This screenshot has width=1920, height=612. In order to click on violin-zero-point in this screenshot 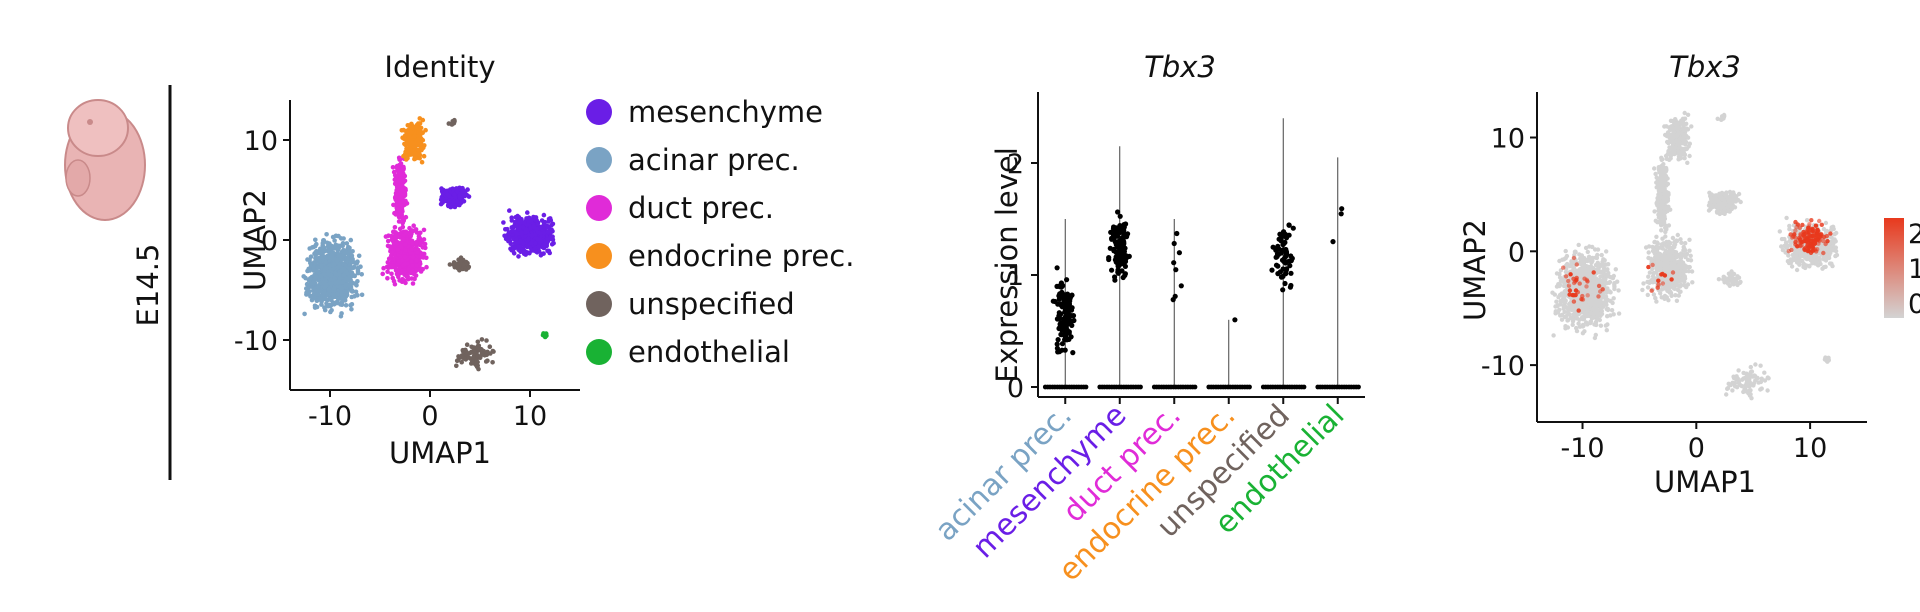, I will do `click(1304, 387)`.